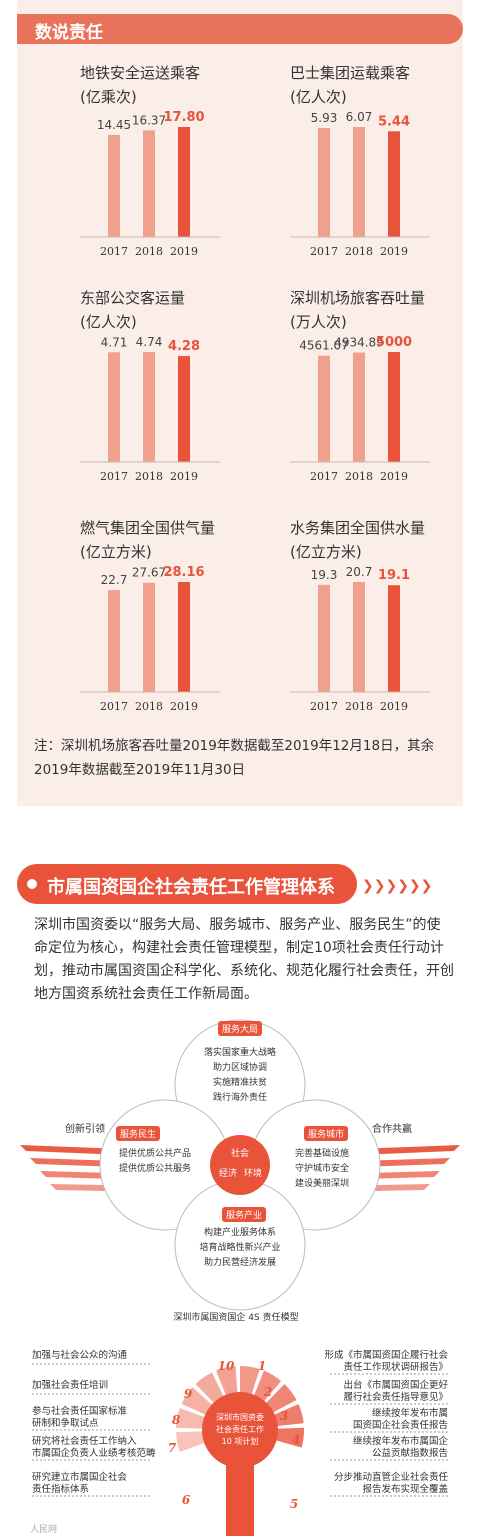 The height and width of the screenshot is (1536, 480). What do you see at coordinates (80, 1477) in the screenshot?
I see `plan-left-item: 研究建立市属国企社会` at bounding box center [80, 1477].